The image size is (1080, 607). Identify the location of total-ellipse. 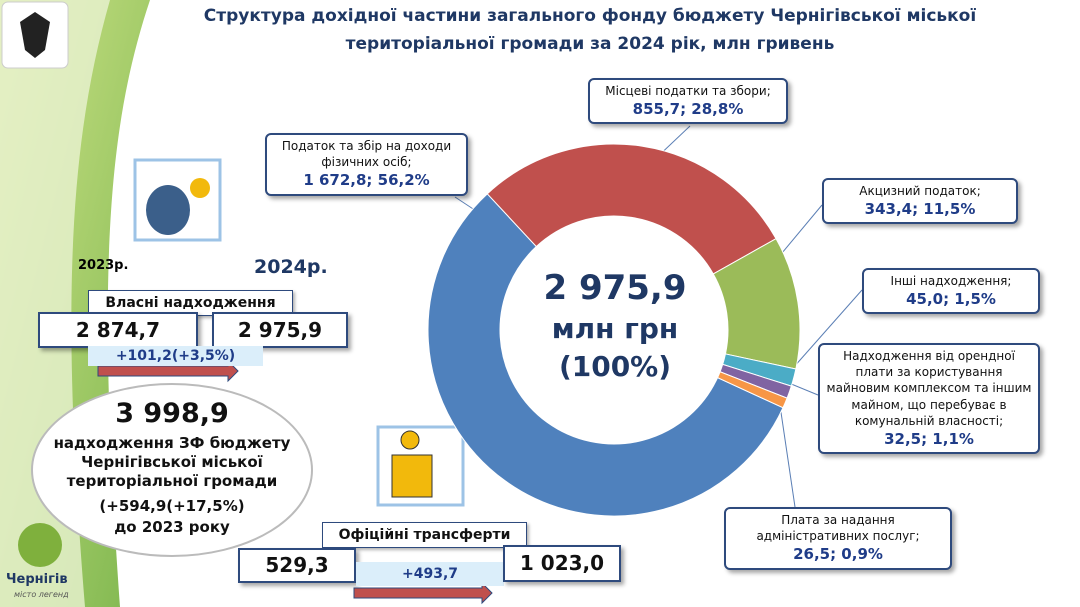
(172, 470).